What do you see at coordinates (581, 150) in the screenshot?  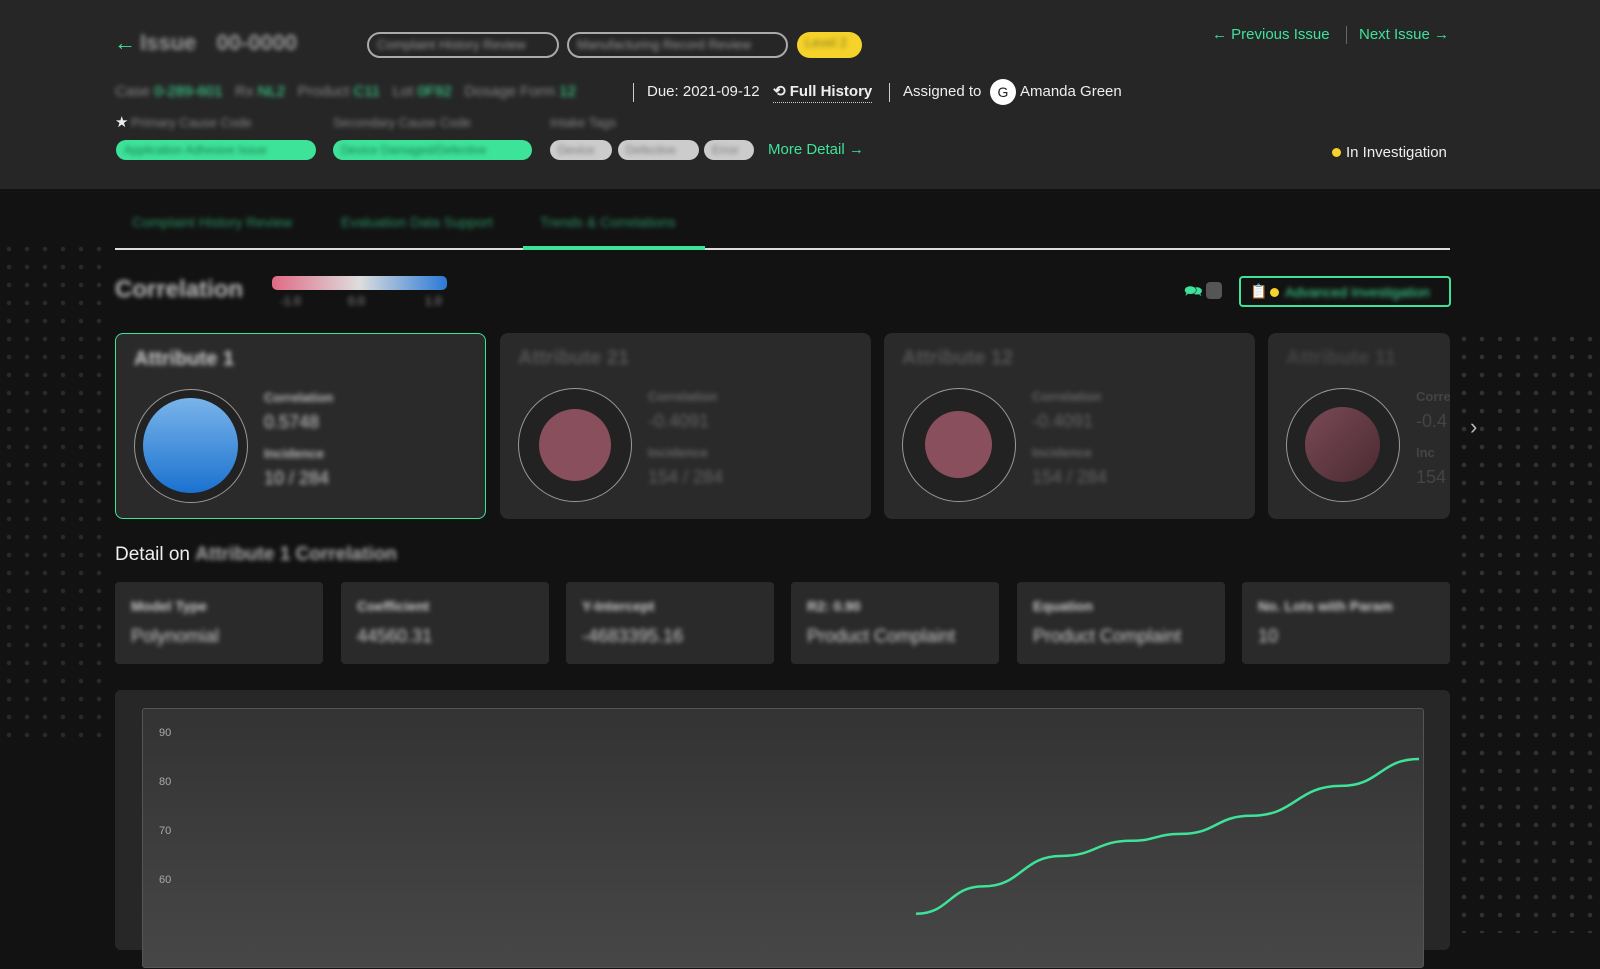 I see `intake-tag: Device` at bounding box center [581, 150].